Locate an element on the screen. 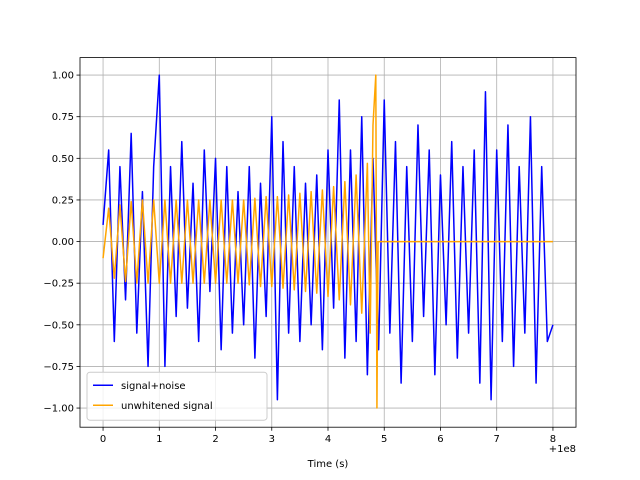 This screenshot has height=480, width=640. x-tick-label: 5 is located at coordinates (384, 439).